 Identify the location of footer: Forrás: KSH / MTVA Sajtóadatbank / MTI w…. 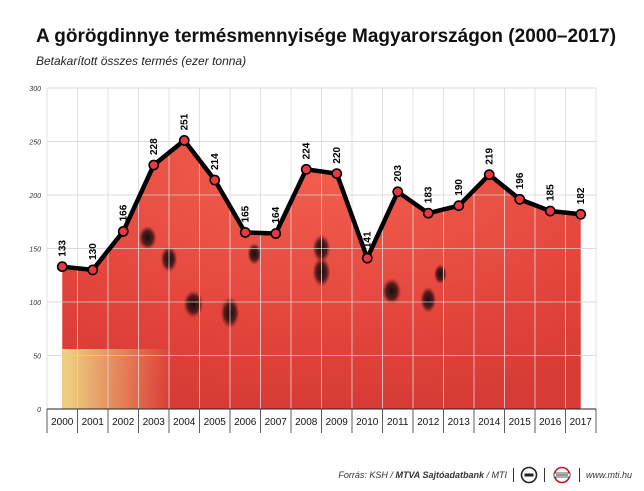
(485, 475).